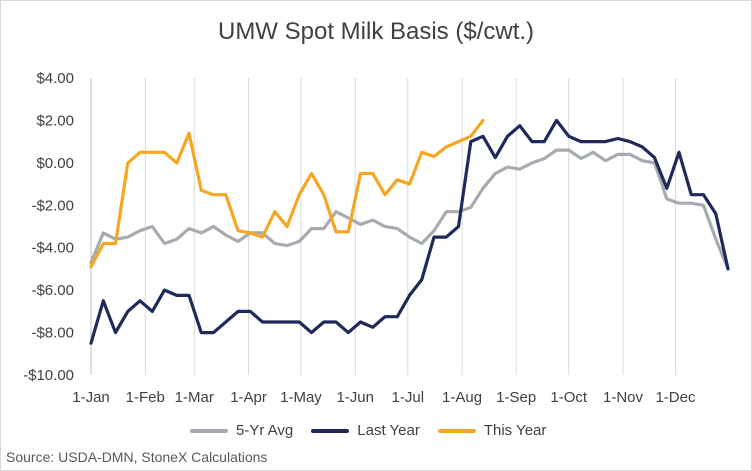 The height and width of the screenshot is (471, 752). What do you see at coordinates (408, 397) in the screenshot?
I see `x-tick-label: 1-Jul` at bounding box center [408, 397].